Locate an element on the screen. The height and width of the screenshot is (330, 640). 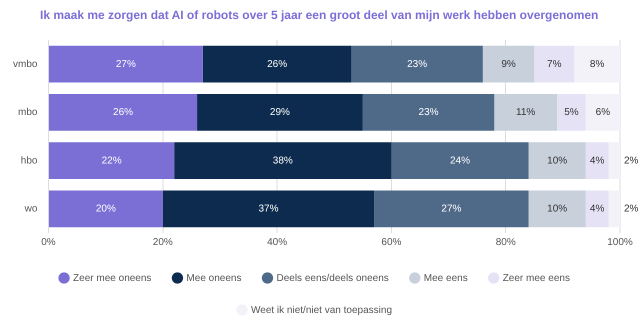
data-label: 37% is located at coordinates (268, 209).